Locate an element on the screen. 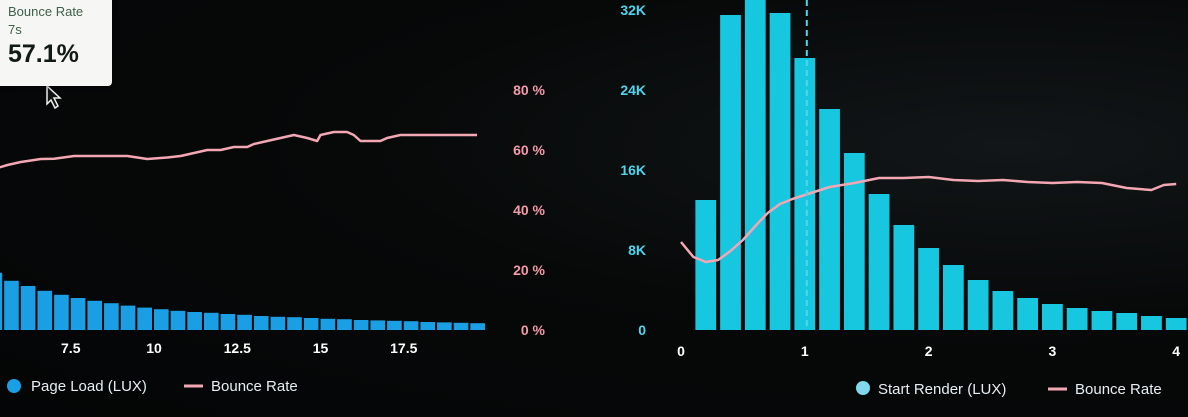  legend-left: Page Load (LUX) Bounce Rate is located at coordinates (152, 386).